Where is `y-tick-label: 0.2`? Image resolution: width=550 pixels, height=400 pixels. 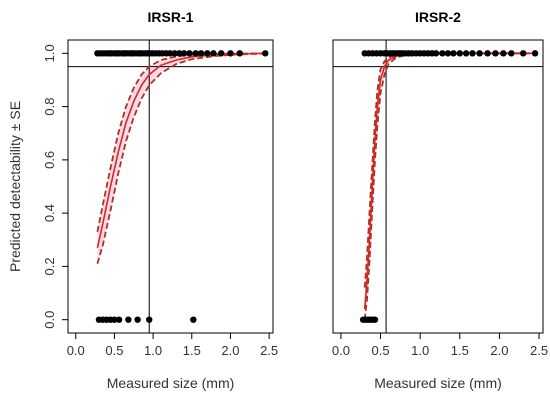
y-tick-label: 0.2 is located at coordinates (49, 266).